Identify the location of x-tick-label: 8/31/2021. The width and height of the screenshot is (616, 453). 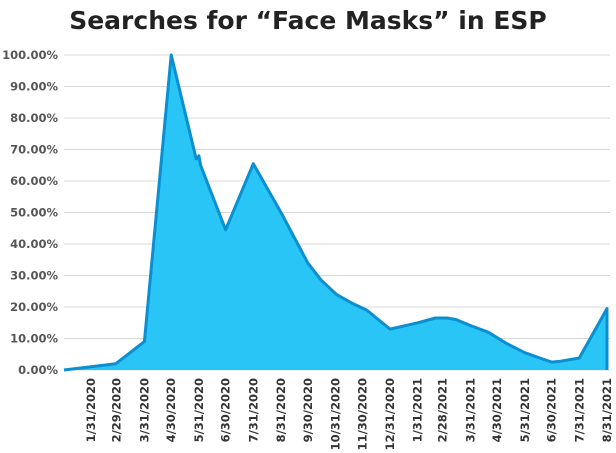
(607, 410).